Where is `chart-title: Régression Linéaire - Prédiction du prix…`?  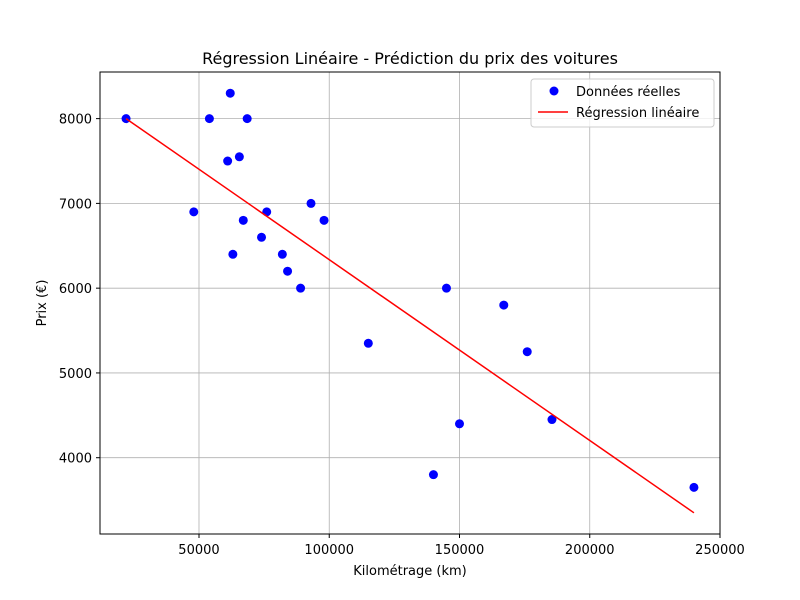 chart-title: Régression Linéaire - Prédiction du prix… is located at coordinates (410, 58).